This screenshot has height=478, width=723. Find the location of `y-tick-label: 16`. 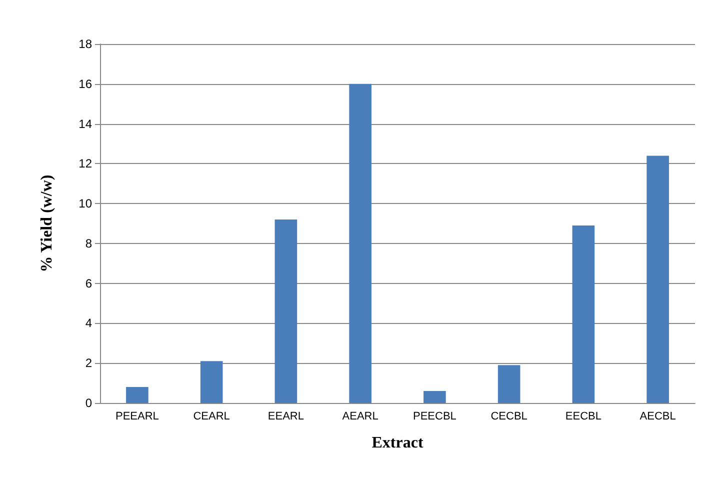

y-tick-label: 16 is located at coordinates (85, 83).